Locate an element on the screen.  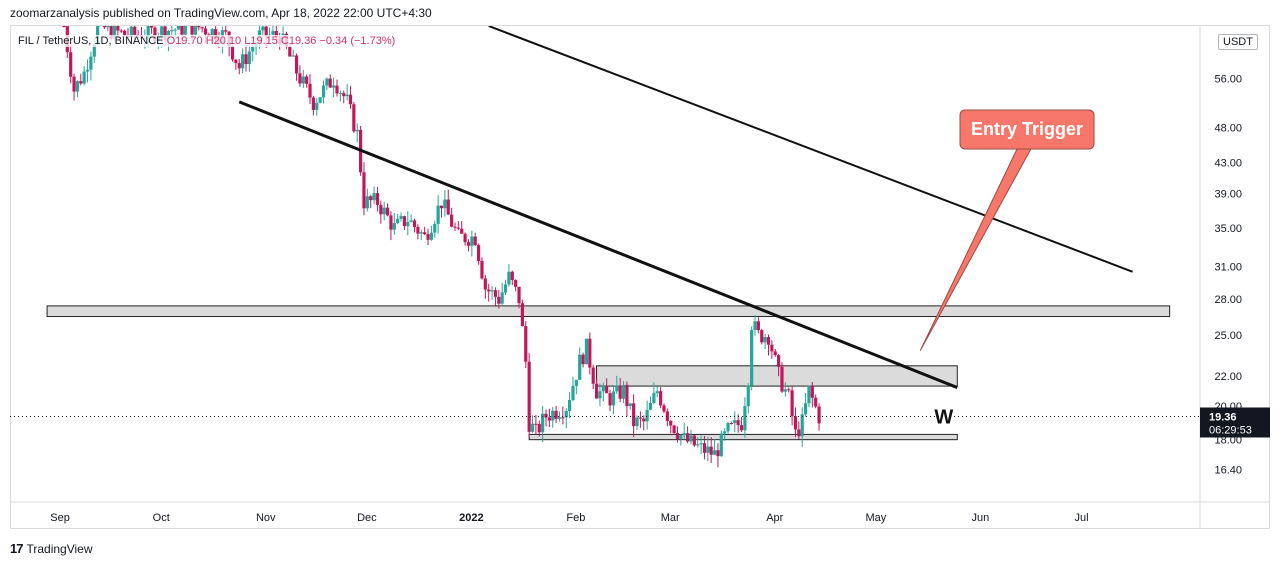
time-tick-label: 2022 is located at coordinates (471, 518).